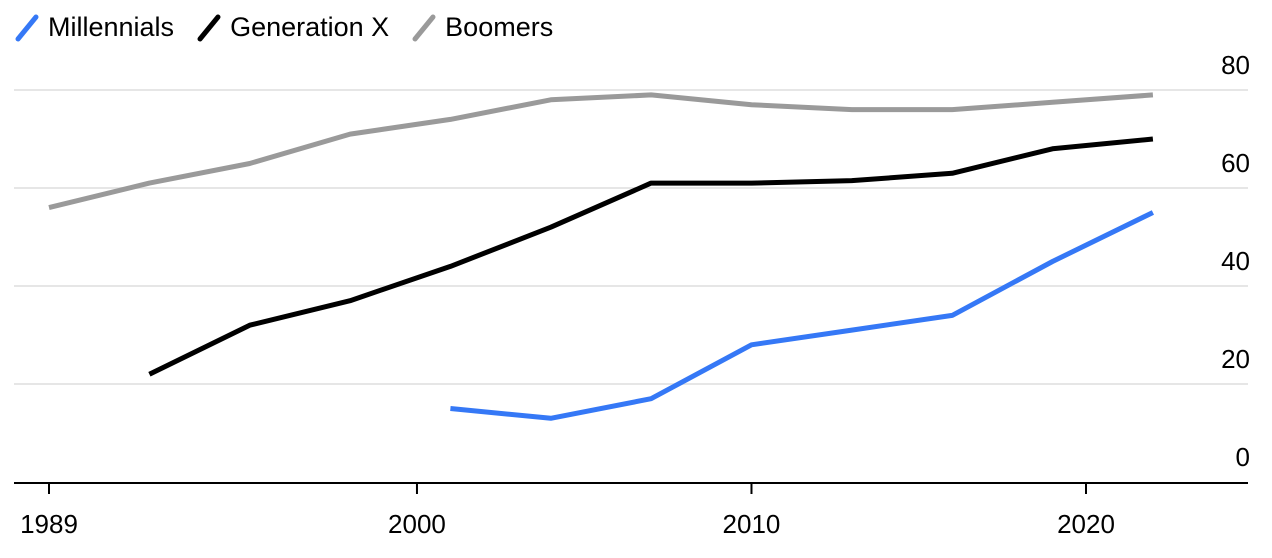 The image size is (1272, 558). I want to click on y-tick-label-20: 20, so click(1235, 359).